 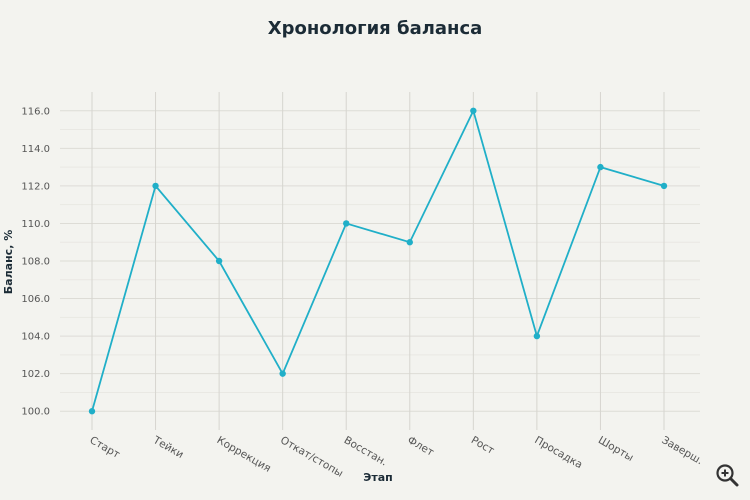 I want to click on y-tick-label: 116.0, so click(x=35, y=111).